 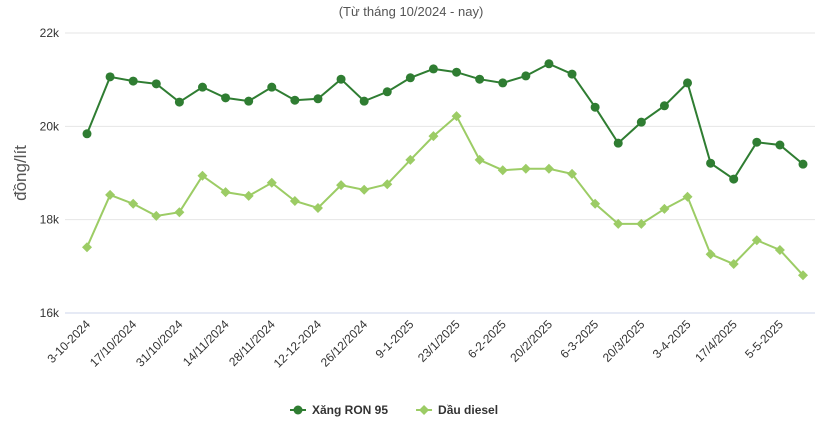 I want to click on y-tick-label: 20k, so click(x=50, y=126).